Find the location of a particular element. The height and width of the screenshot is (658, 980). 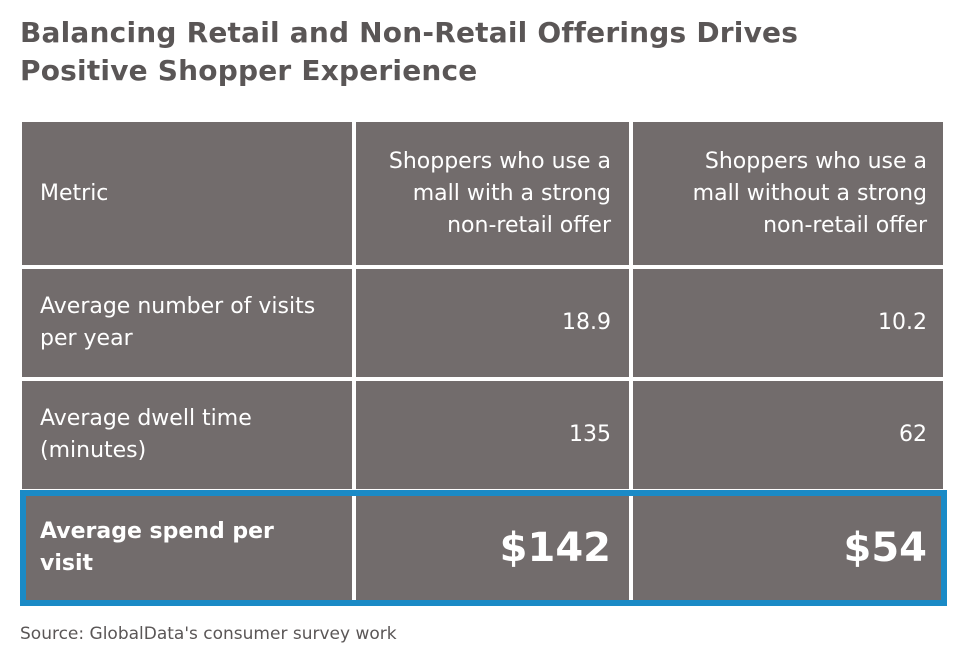

cell-text: Average spend per visit is located at coordinates (157, 547).